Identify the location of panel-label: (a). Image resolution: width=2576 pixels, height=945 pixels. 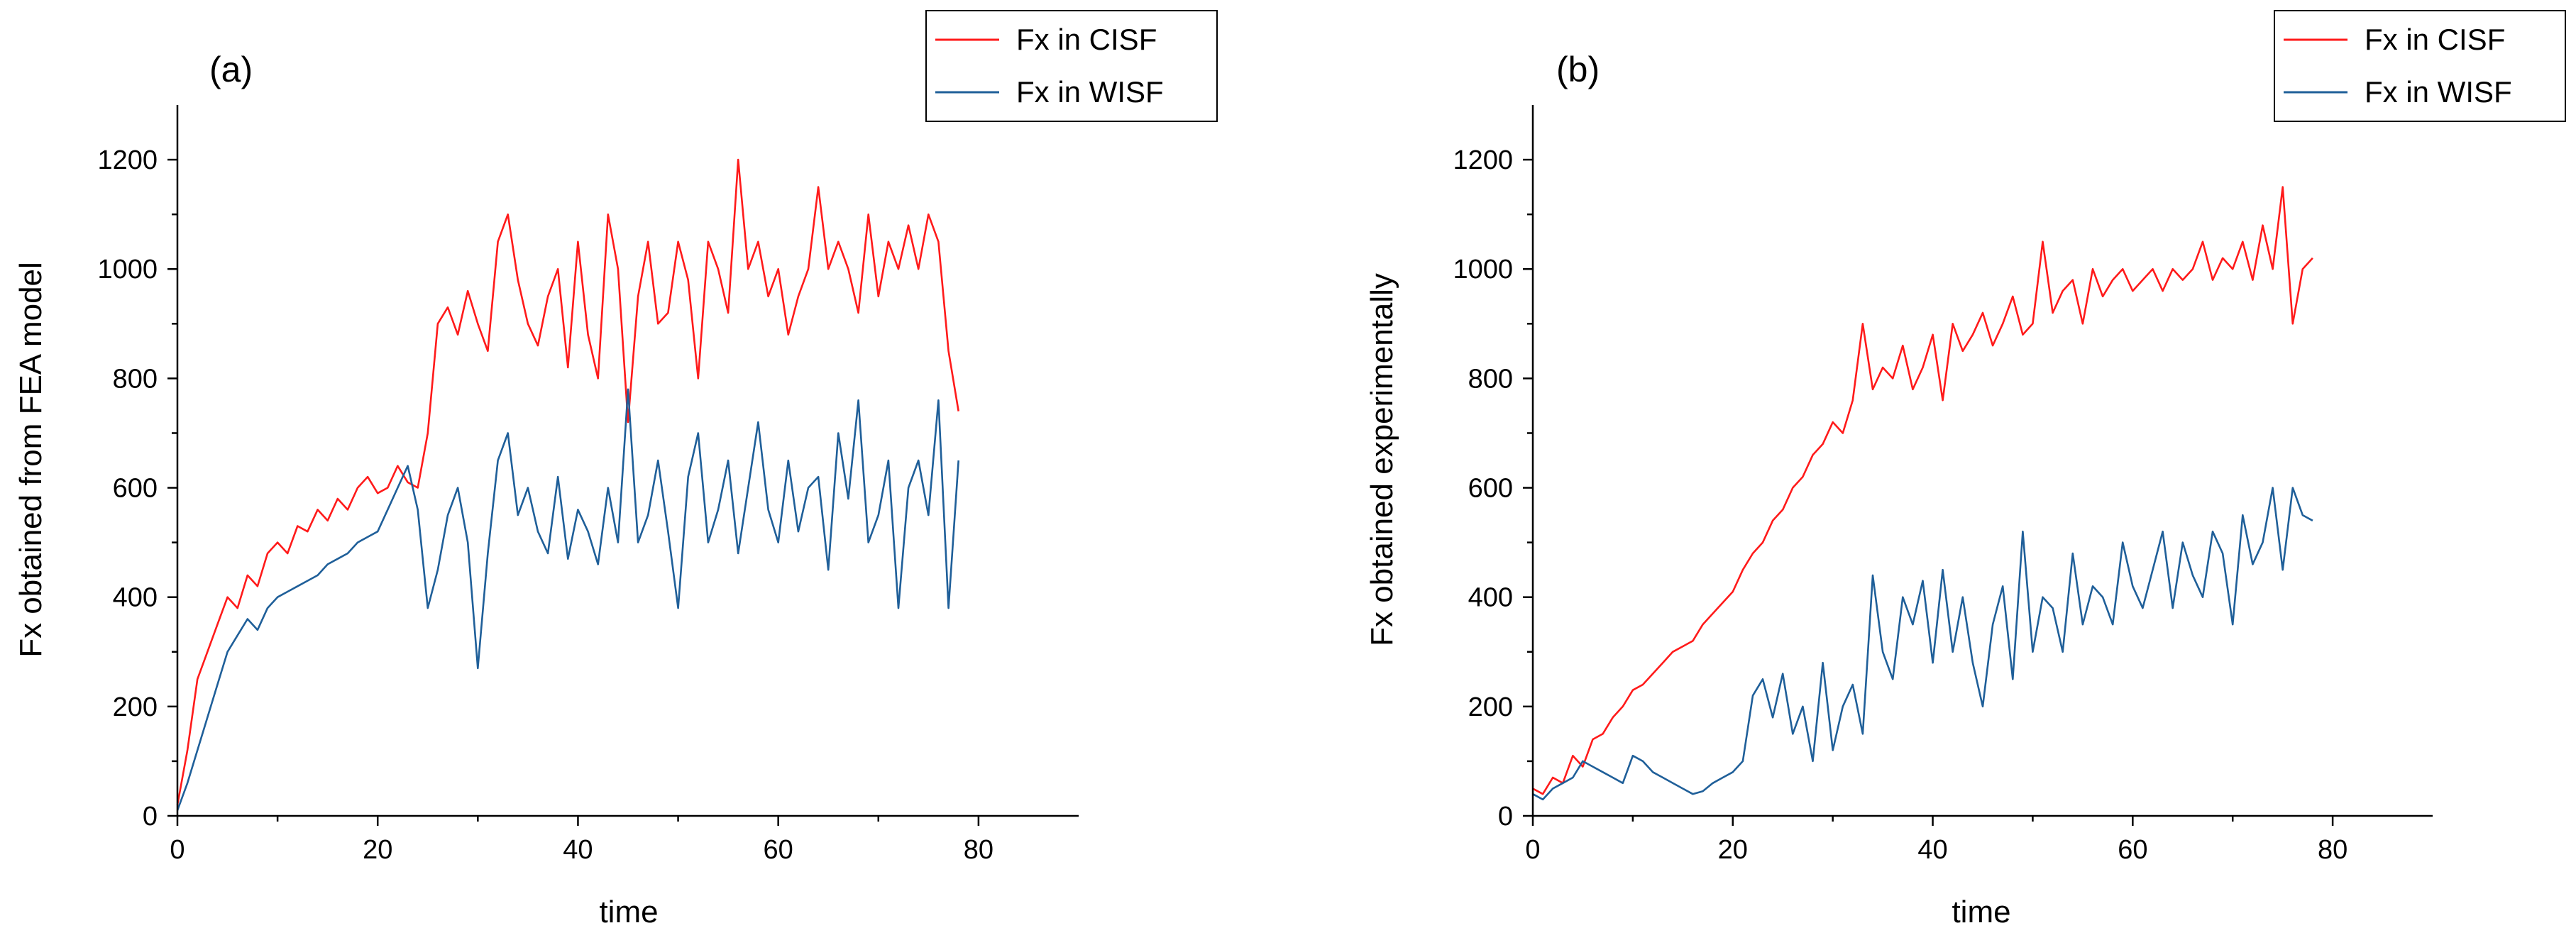
(231, 69).